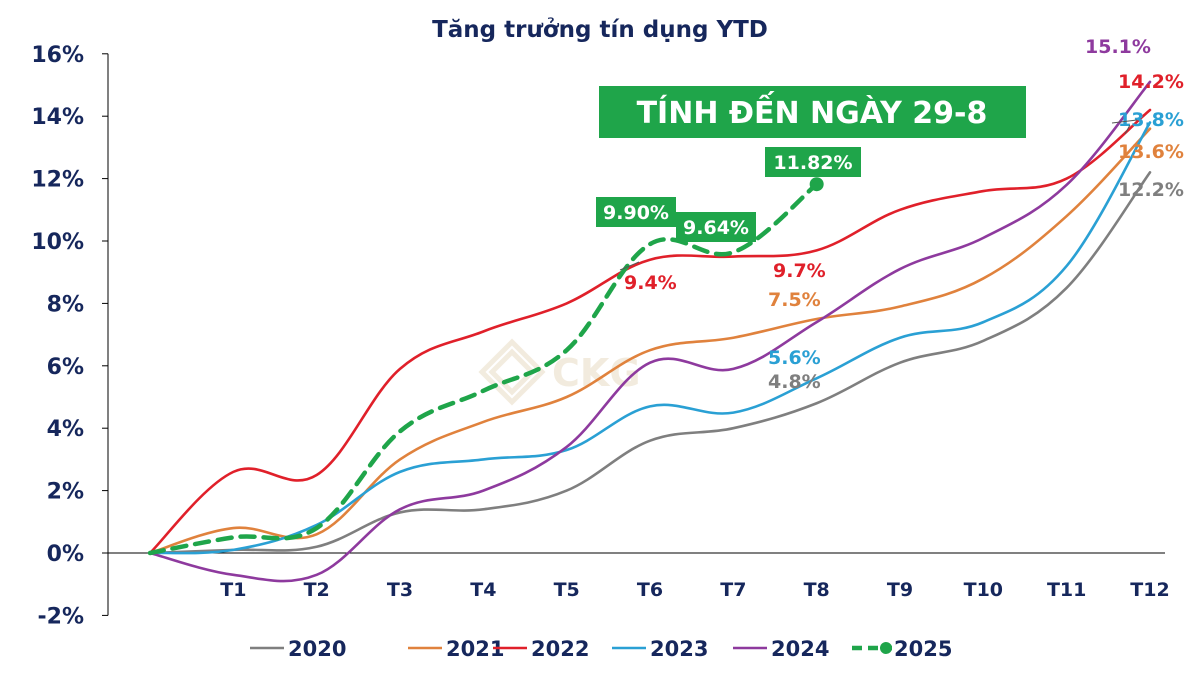 This screenshot has height=675, width=1200. What do you see at coordinates (483, 590) in the screenshot?
I see `x-tick-label: T4` at bounding box center [483, 590].